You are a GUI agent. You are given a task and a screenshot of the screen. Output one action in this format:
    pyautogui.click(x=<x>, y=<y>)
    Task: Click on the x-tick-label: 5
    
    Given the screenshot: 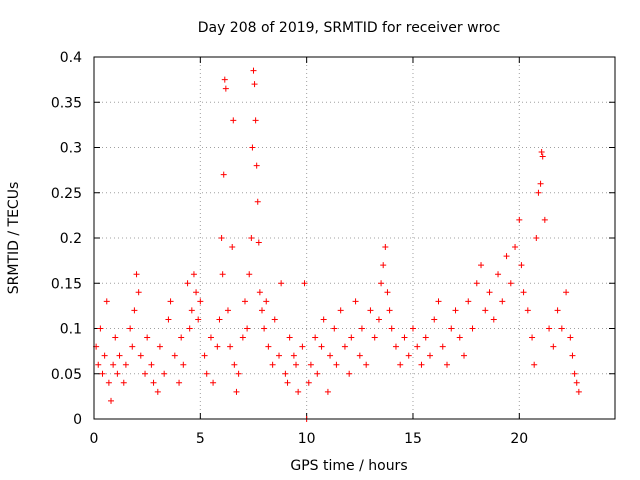 What is the action you would take?
    pyautogui.click(x=200, y=439)
    